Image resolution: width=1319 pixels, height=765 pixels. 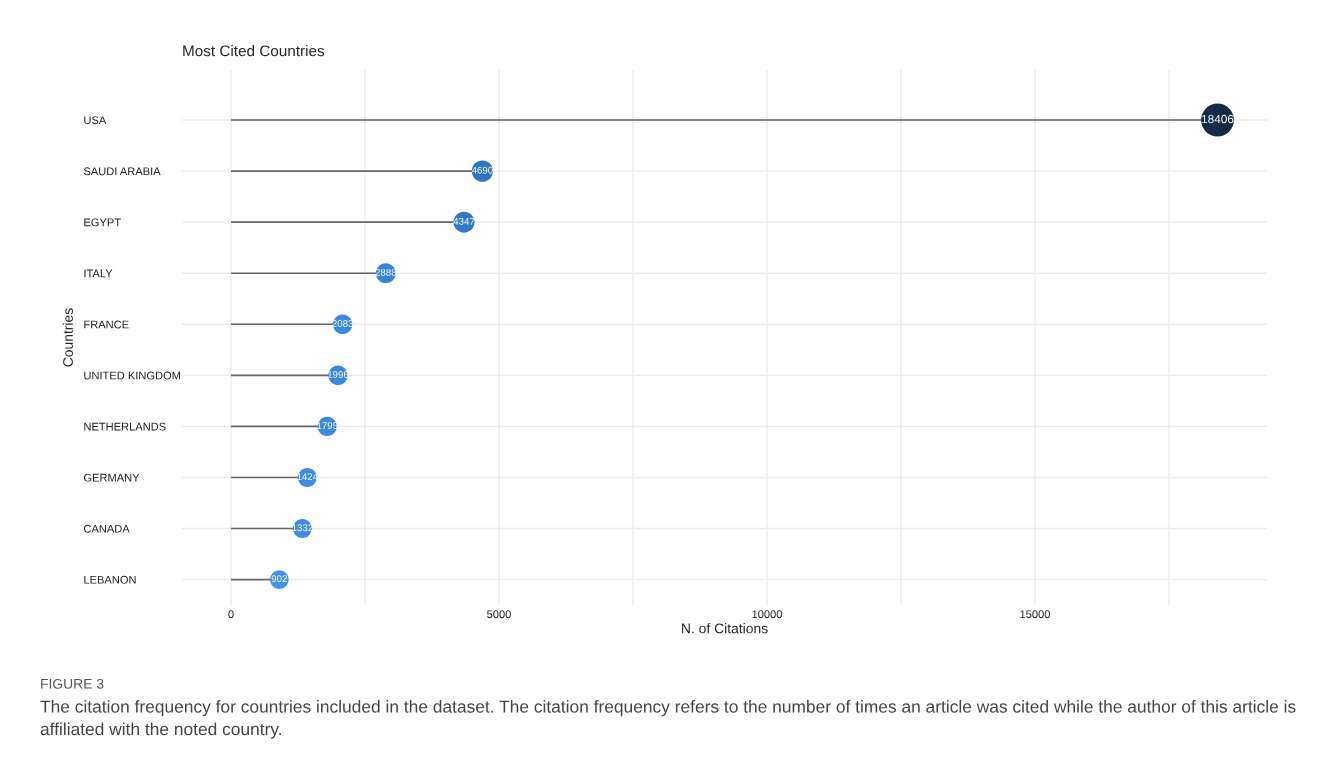 I want to click on data-label: 2888, so click(x=386, y=272).